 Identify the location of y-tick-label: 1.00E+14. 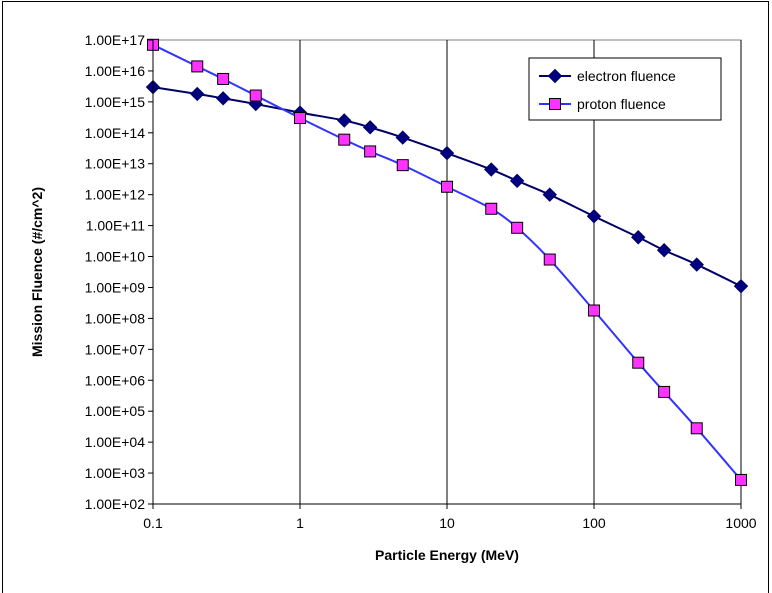
(115, 133).